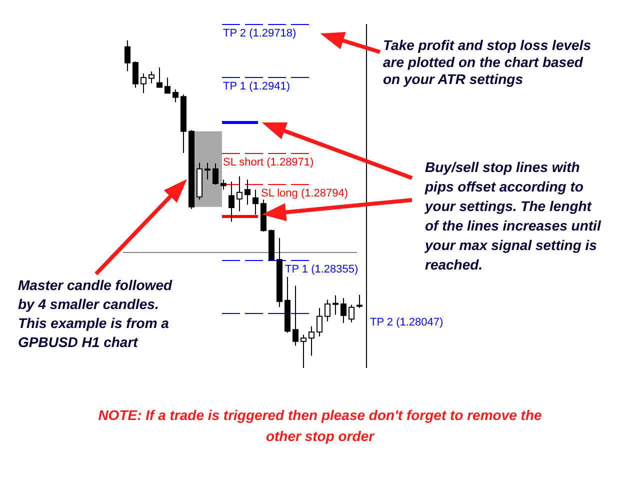 Image resolution: width=640 pixels, height=480 pixels. I want to click on text: Take profit and stop loss levels are plotted on the chart based on your ATR settings, so click(487, 62).